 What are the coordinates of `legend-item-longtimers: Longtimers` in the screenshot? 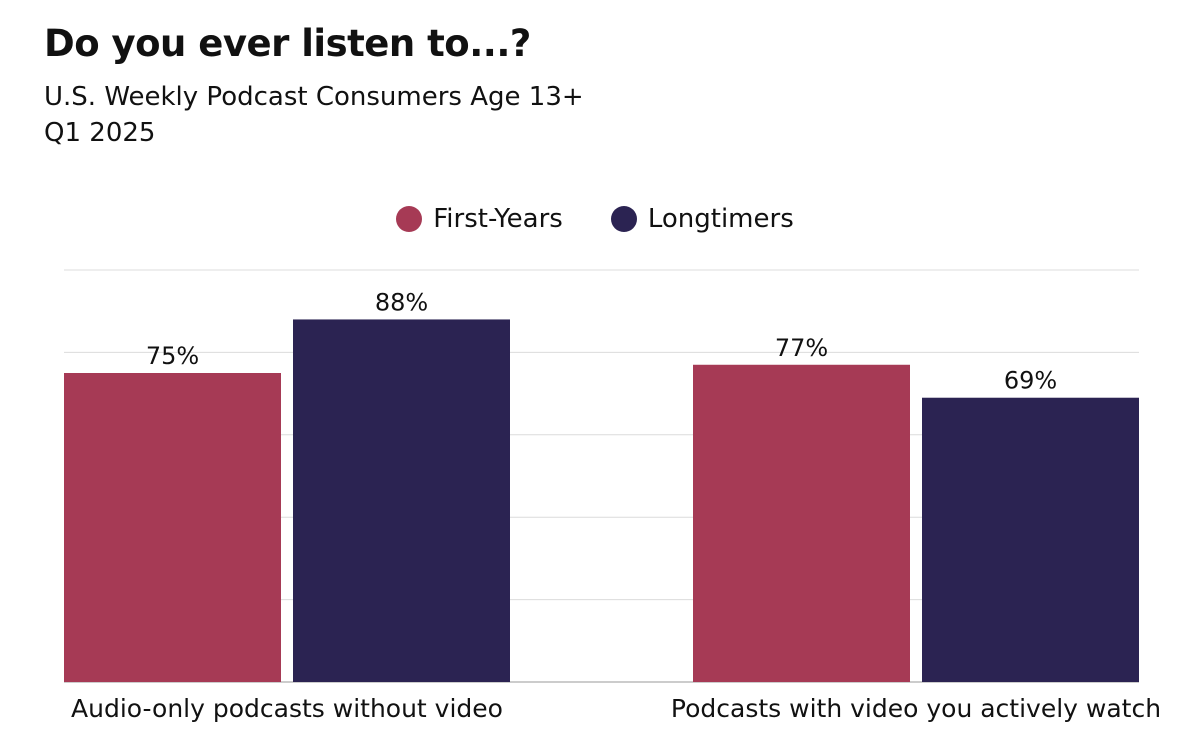 It's located at (702, 219).